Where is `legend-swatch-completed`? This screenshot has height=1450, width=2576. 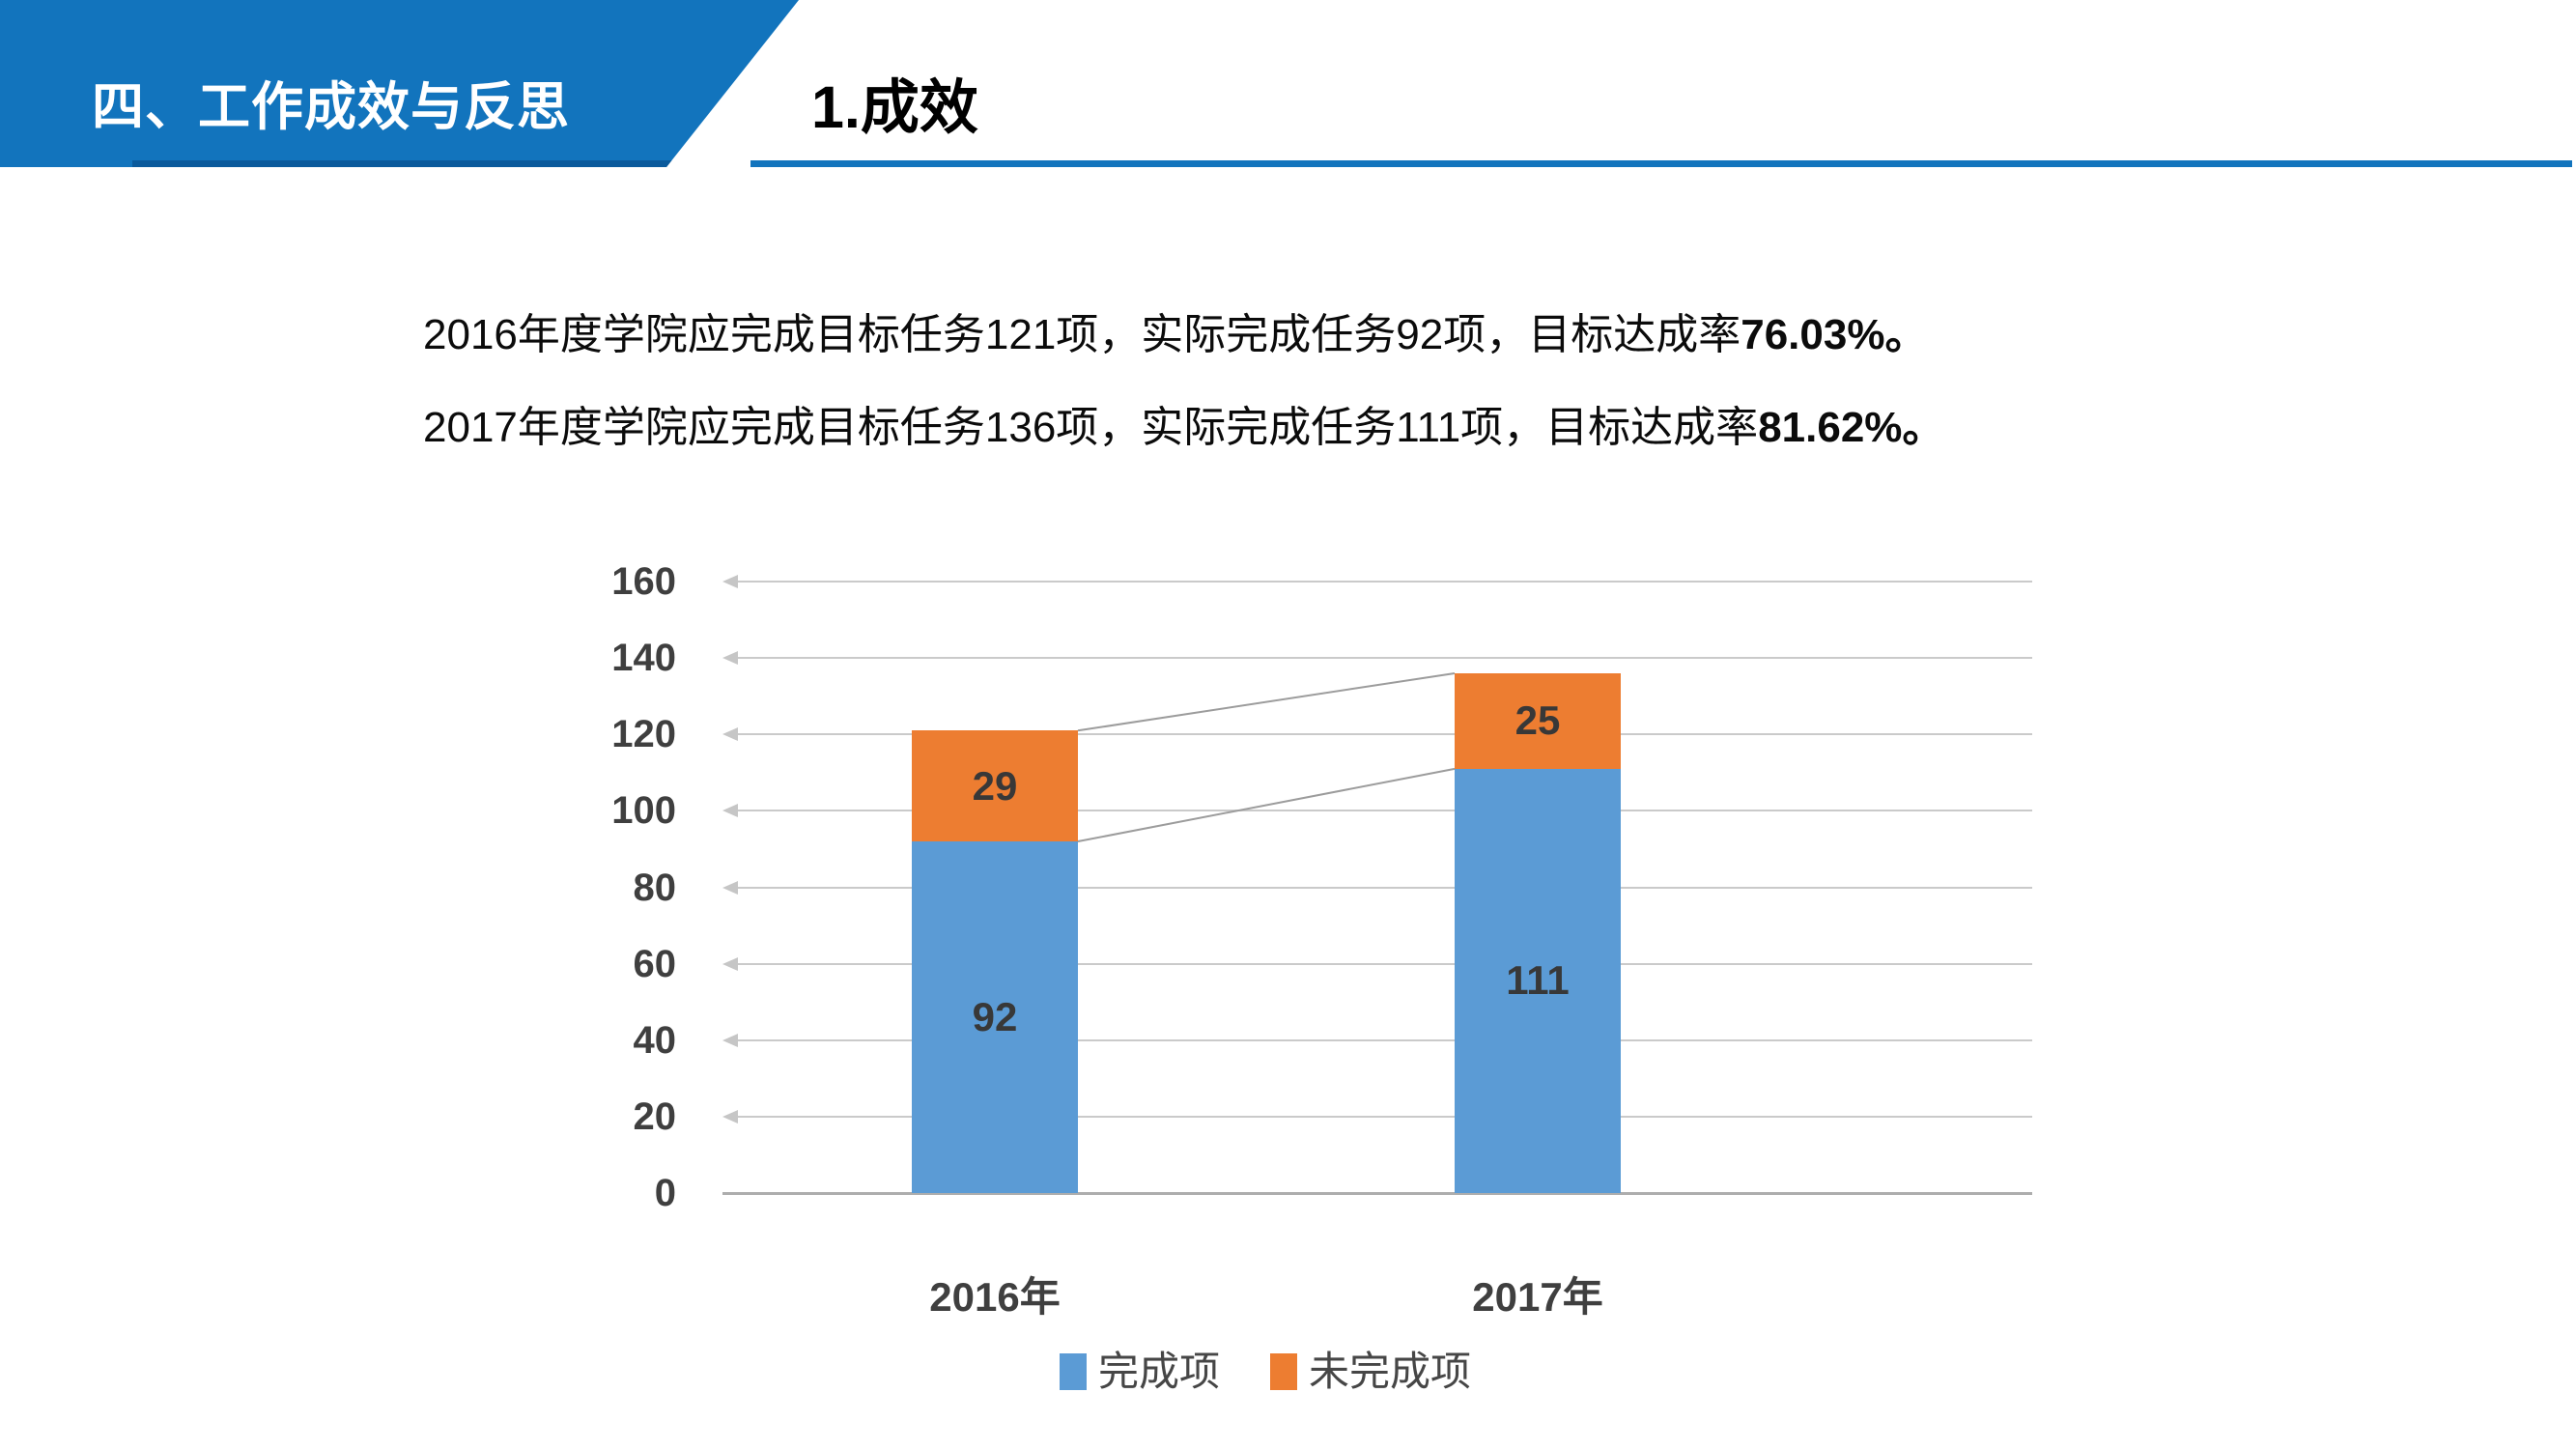
legend-swatch-completed is located at coordinates (1073, 1372).